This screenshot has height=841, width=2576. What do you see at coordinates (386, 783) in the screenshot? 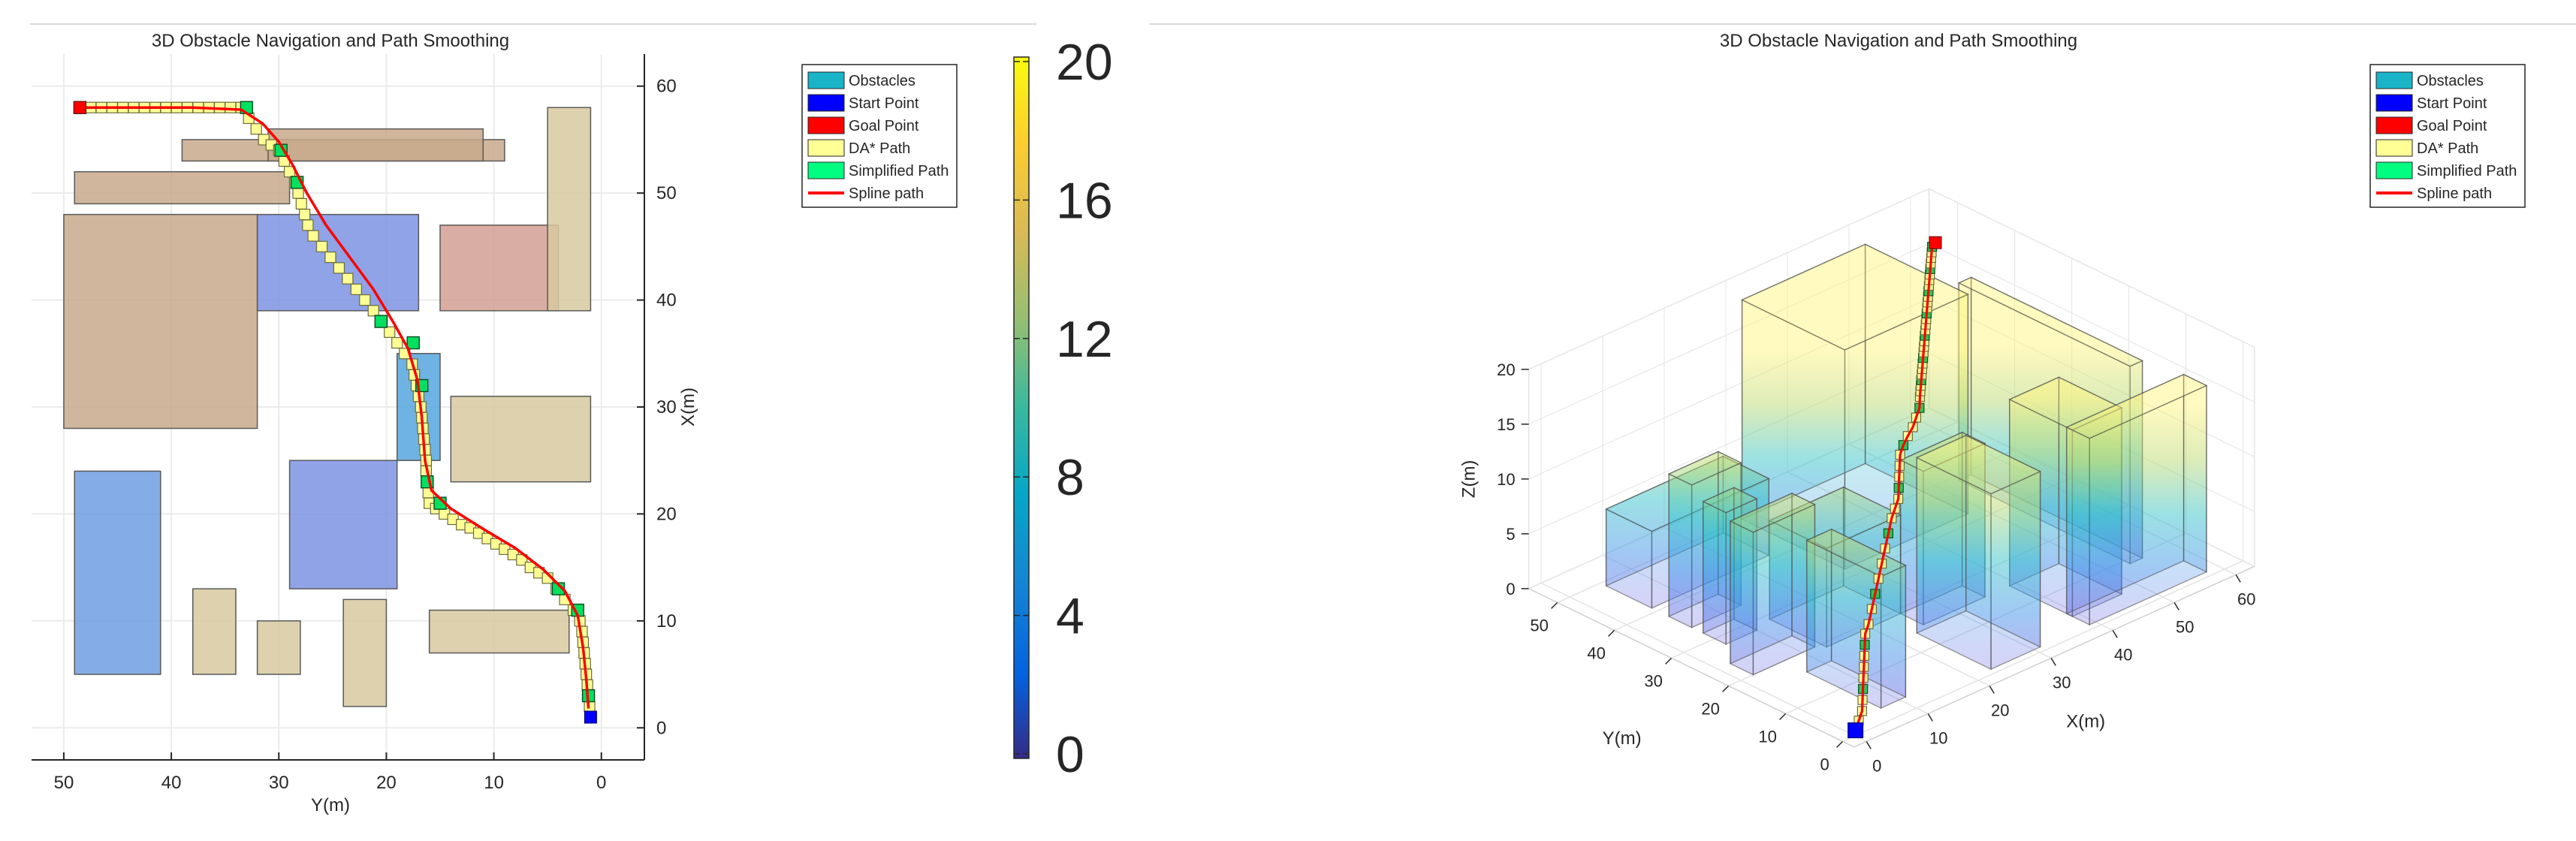
I see `top-x-tick-label: 20` at bounding box center [386, 783].